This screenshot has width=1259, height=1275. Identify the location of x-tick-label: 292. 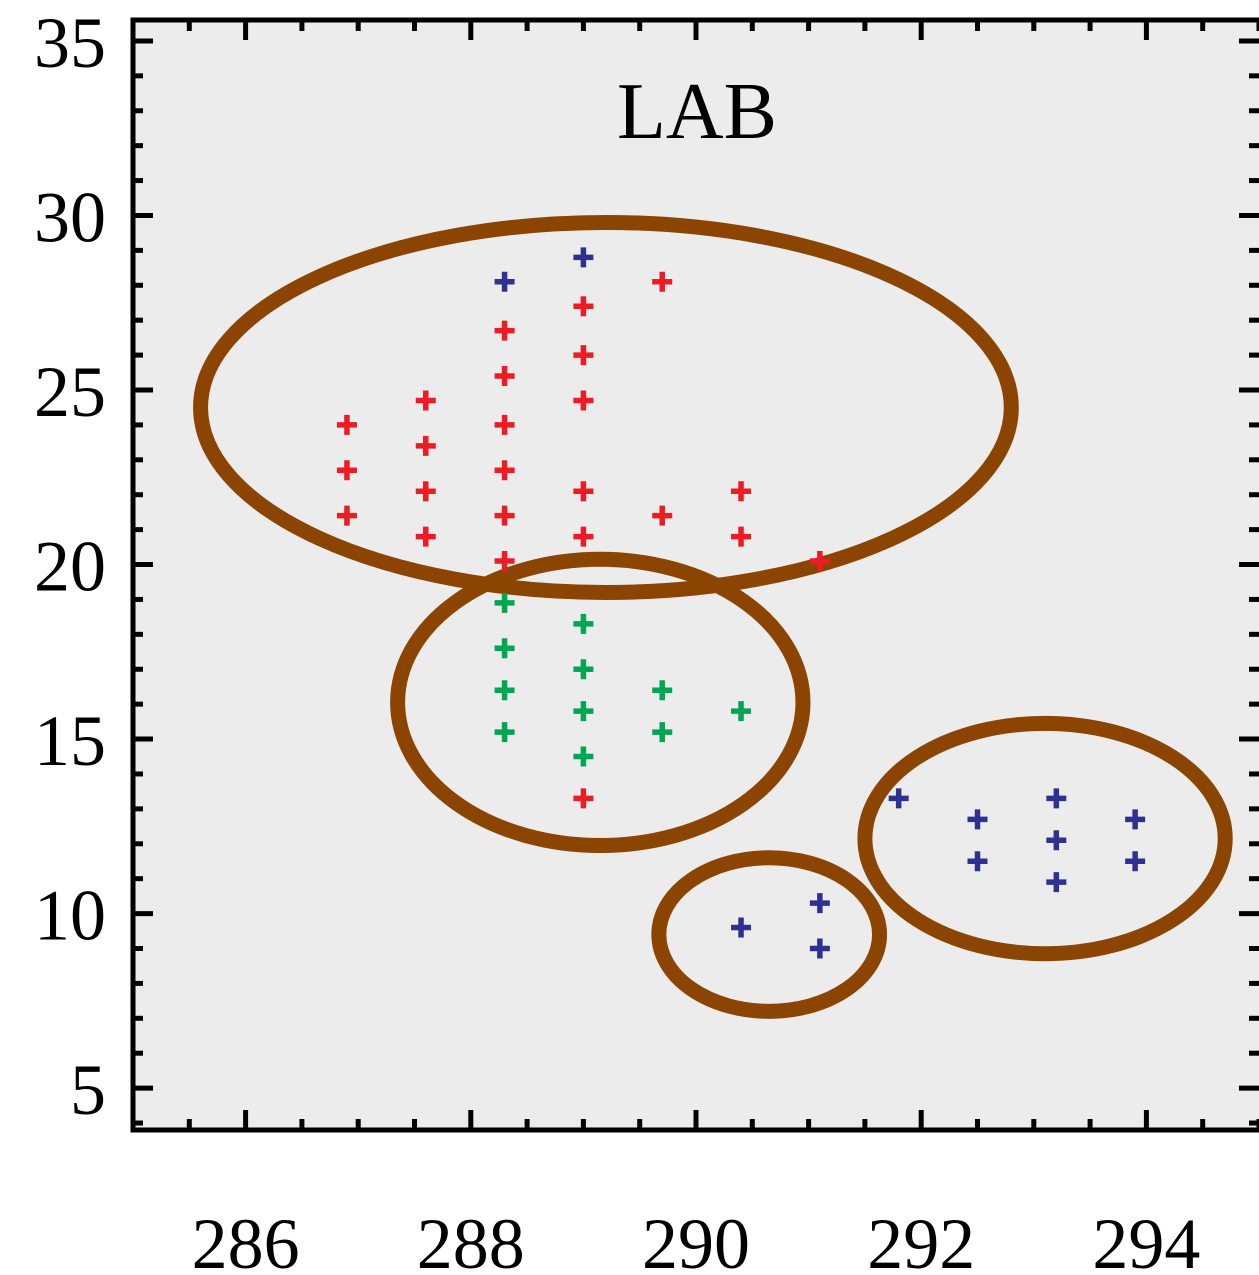
(921, 1239).